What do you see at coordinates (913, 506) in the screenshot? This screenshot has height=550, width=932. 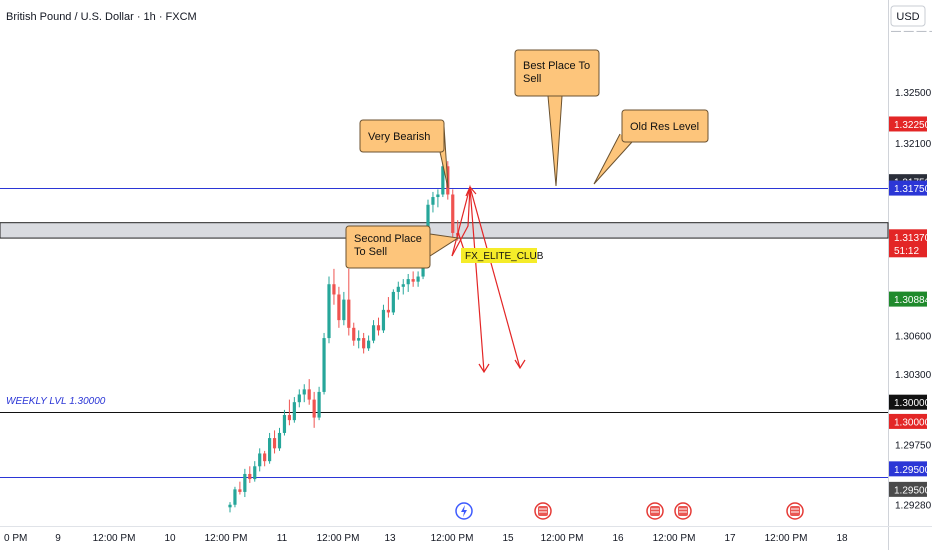 I see `y-tick-label: 1.29280` at bounding box center [913, 506].